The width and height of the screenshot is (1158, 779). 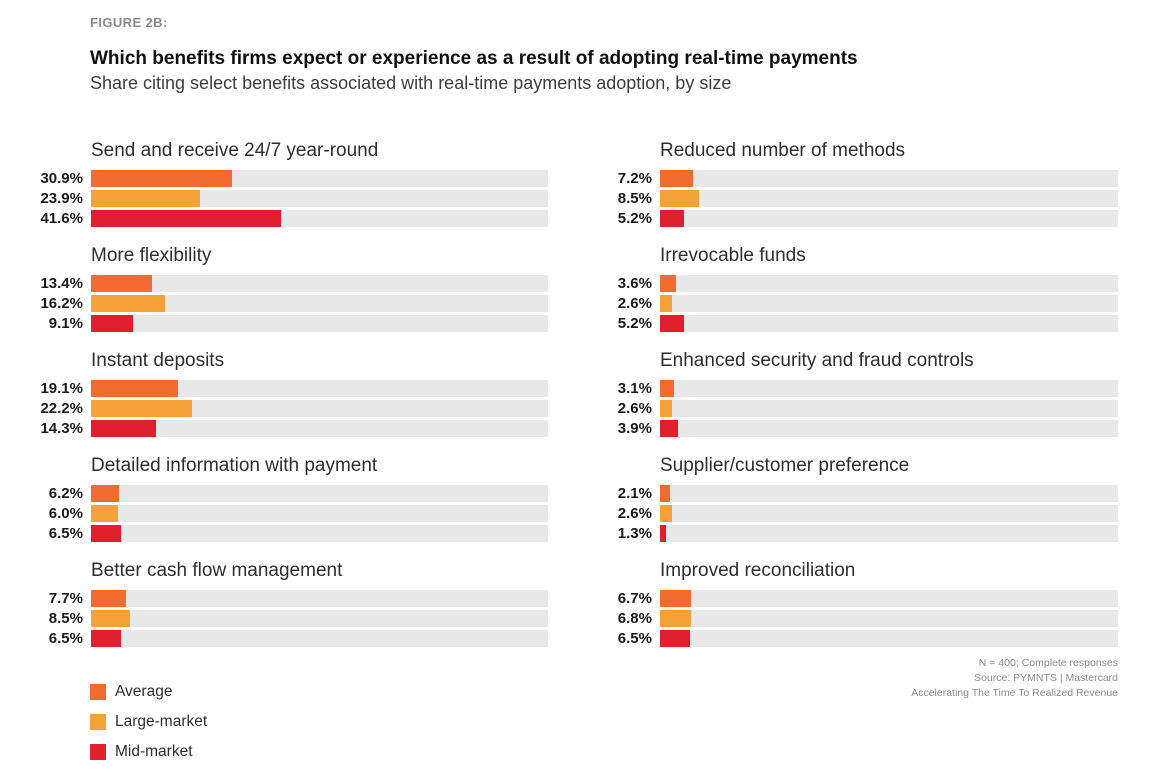 I want to click on bar-value-label: 3.1%, so click(x=634, y=388).